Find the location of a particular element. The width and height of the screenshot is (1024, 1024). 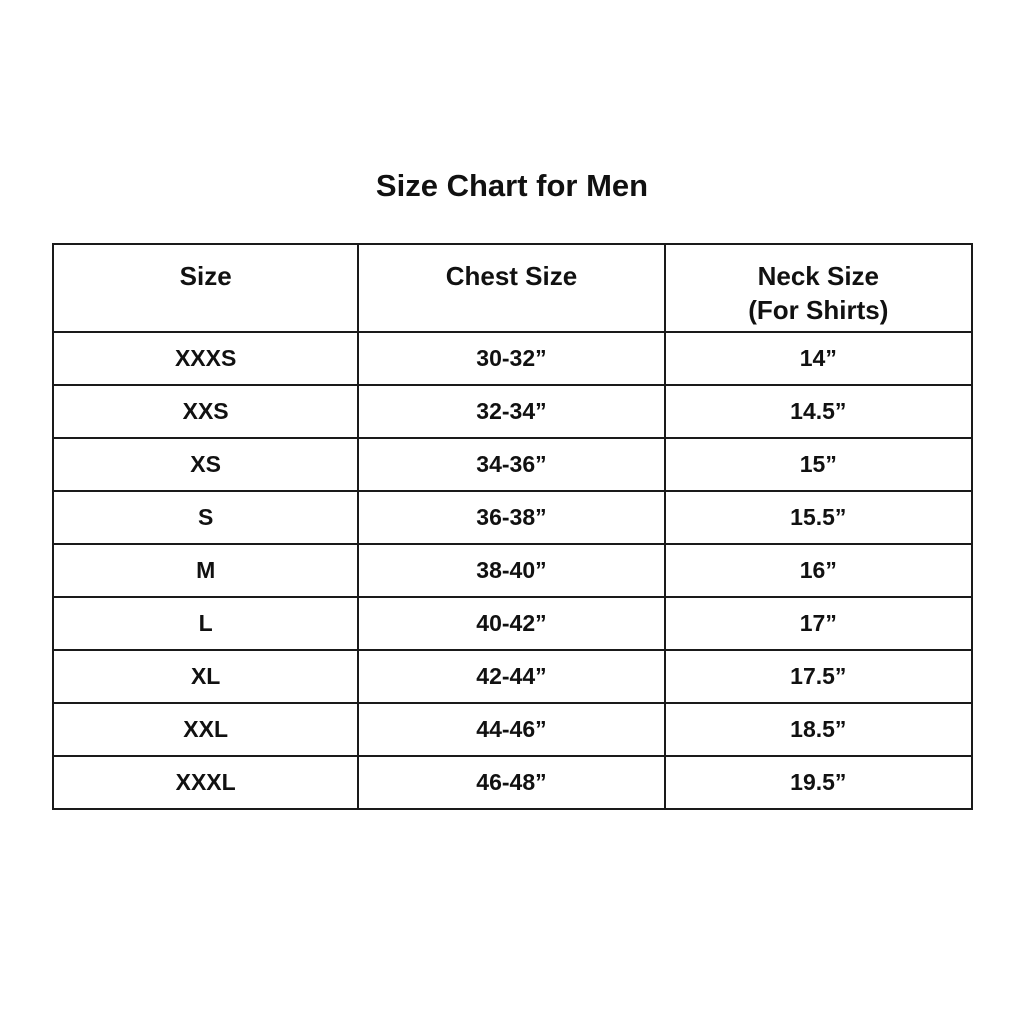

chest-size-cell: 38-40” is located at coordinates (511, 570).